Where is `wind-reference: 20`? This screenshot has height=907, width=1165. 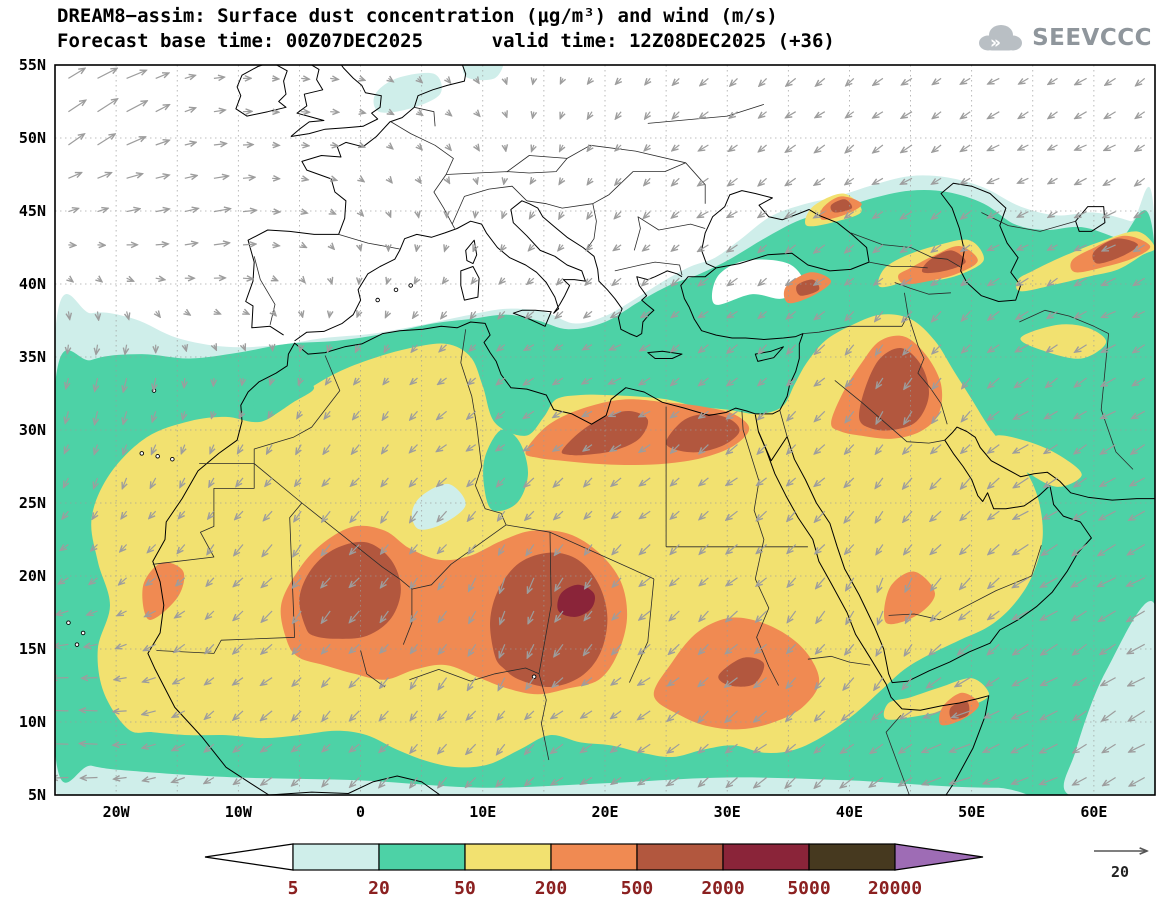
wind-reference: 20 is located at coordinates (1120, 866).